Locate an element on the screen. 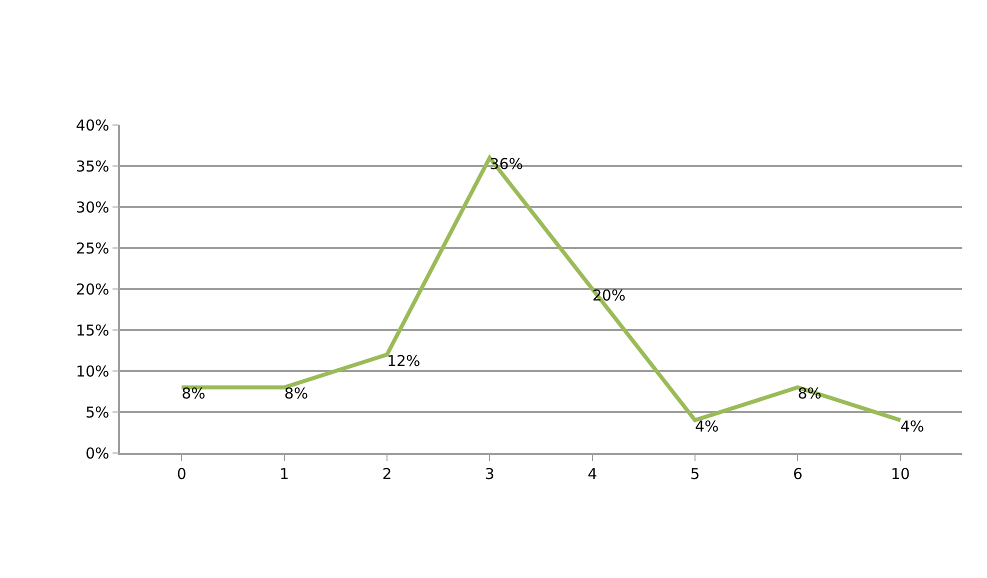 The width and height of the screenshot is (987, 578). y-tick-label: 40% is located at coordinates (93, 125).